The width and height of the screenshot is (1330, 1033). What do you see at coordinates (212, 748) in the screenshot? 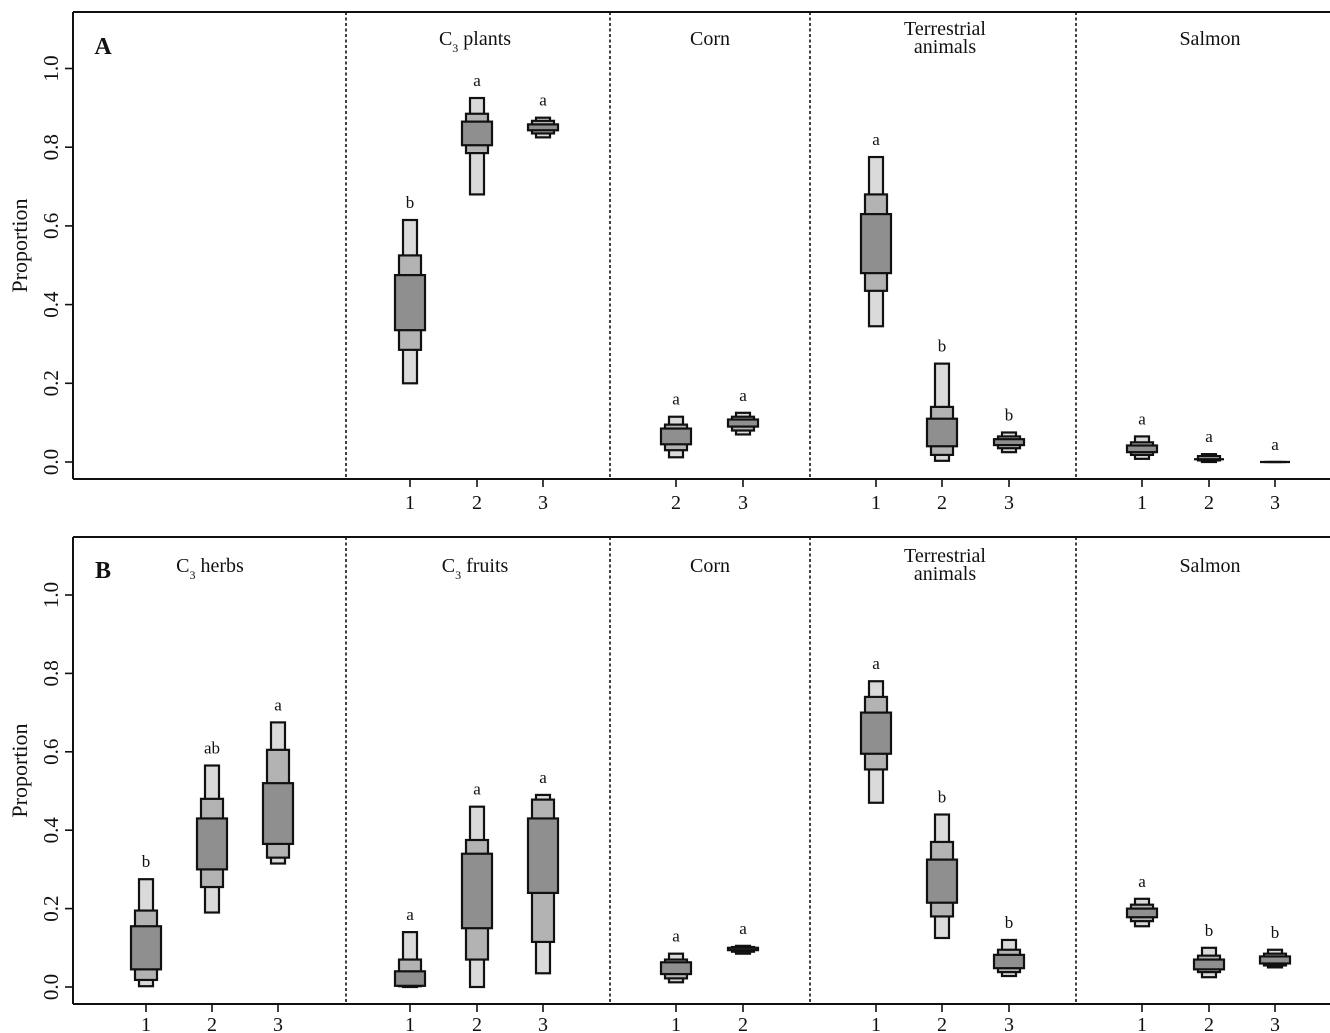
I see `significance-letter: ab` at bounding box center [212, 748].